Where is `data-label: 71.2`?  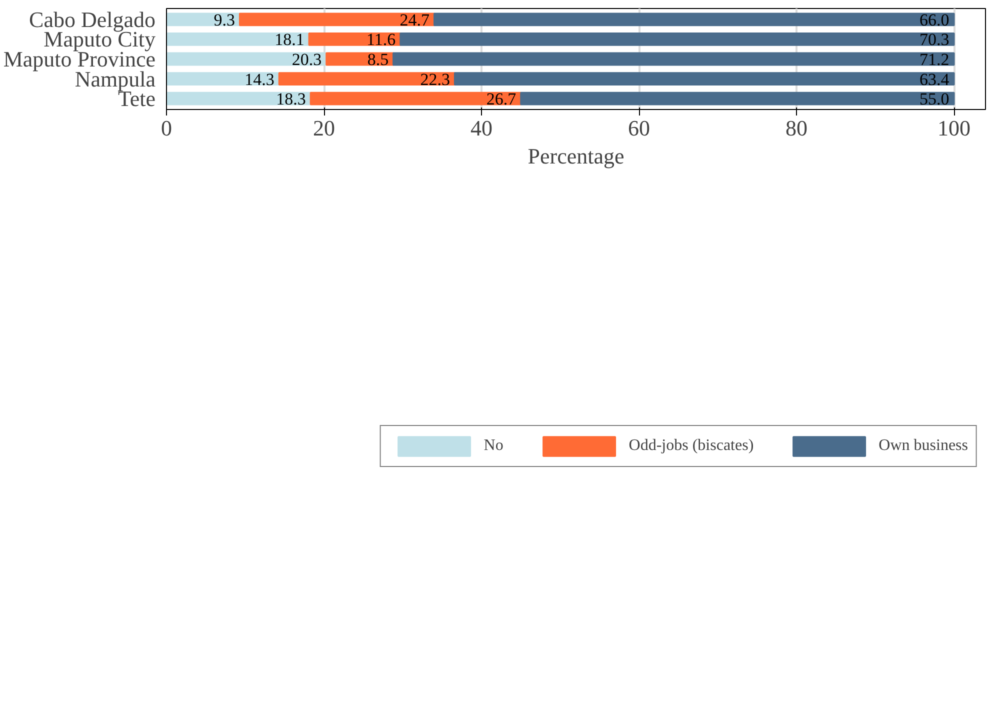
data-label: 71.2 is located at coordinates (935, 59).